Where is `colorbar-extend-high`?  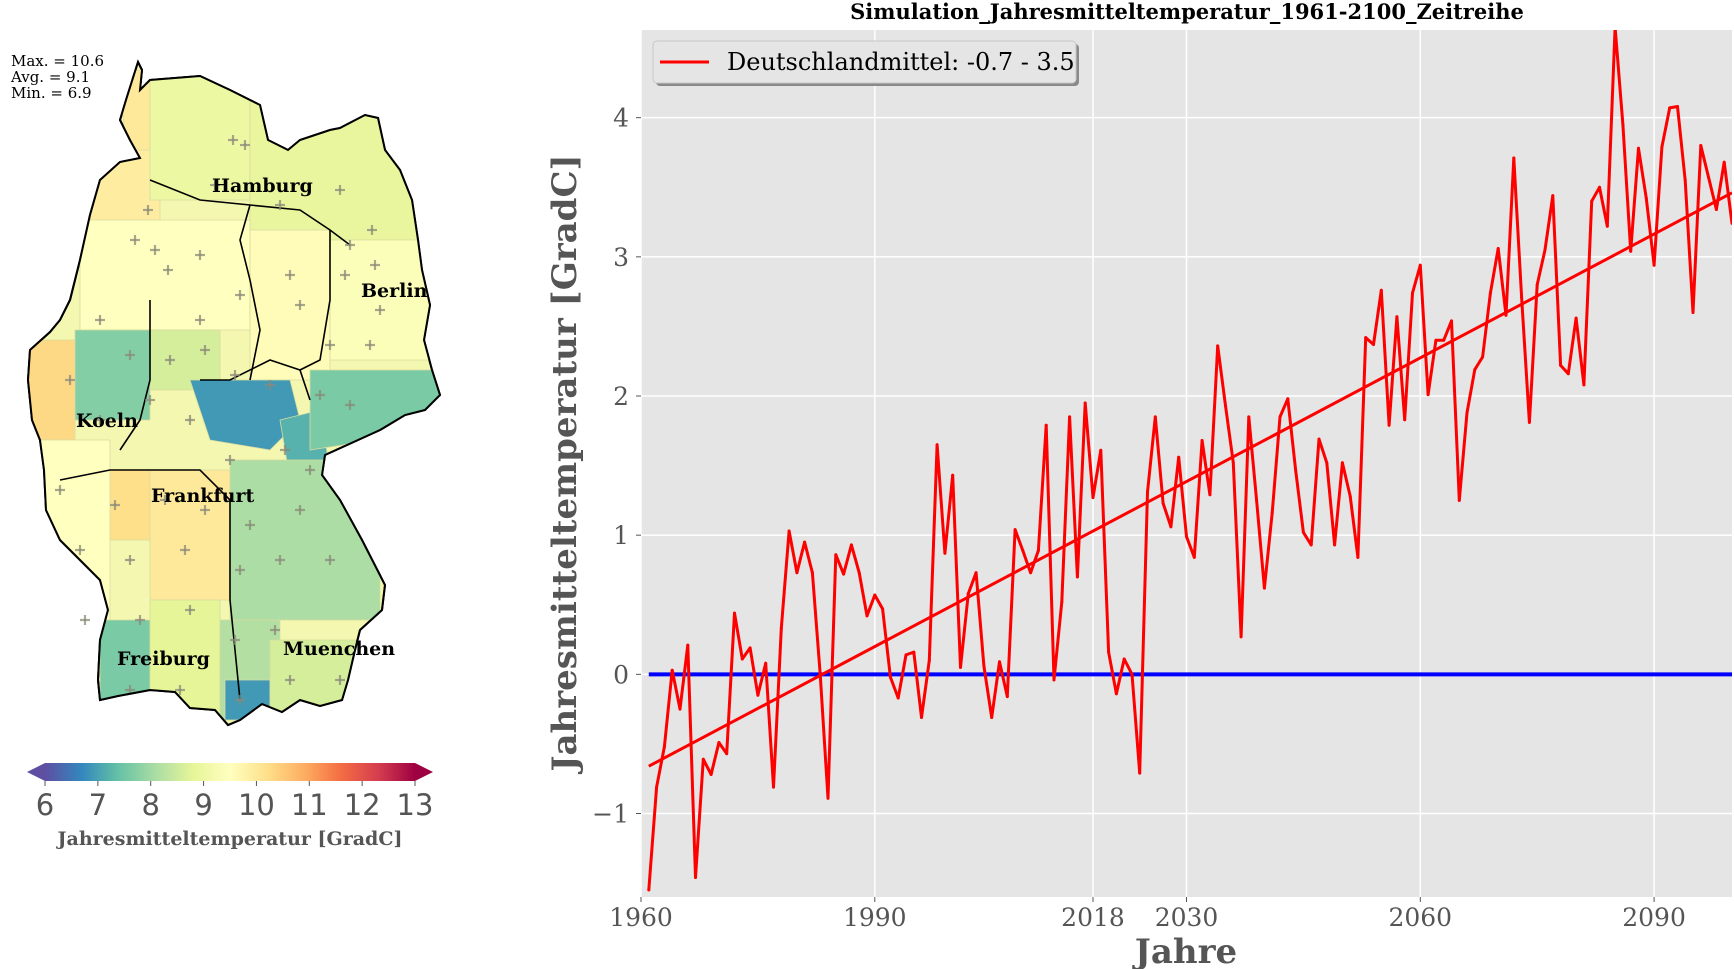
colorbar-extend-high is located at coordinates (424, 772).